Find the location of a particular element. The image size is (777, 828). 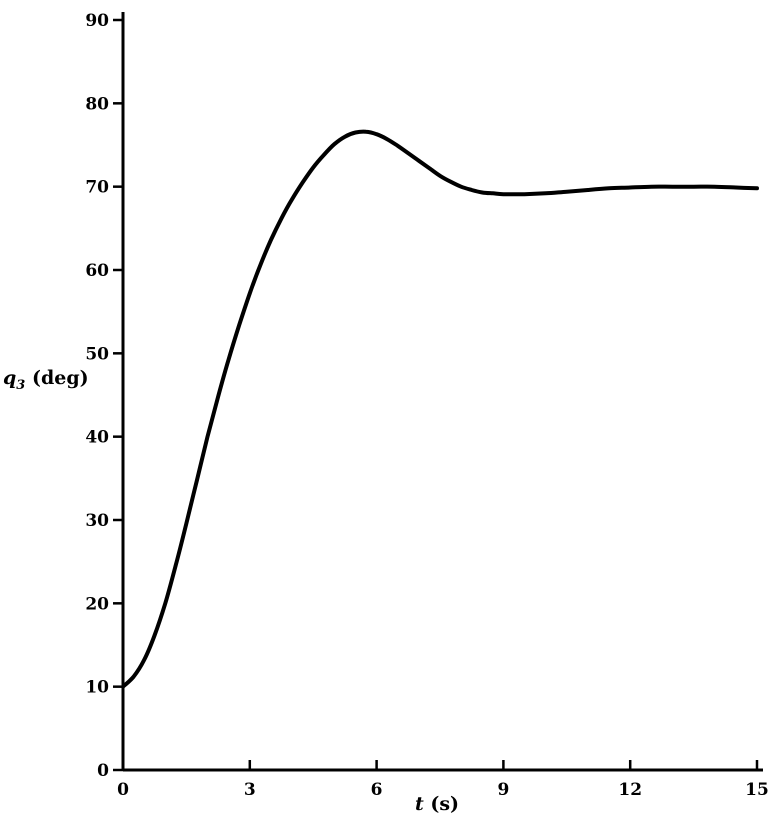

x-tick-label: 6 is located at coordinates (377, 790).